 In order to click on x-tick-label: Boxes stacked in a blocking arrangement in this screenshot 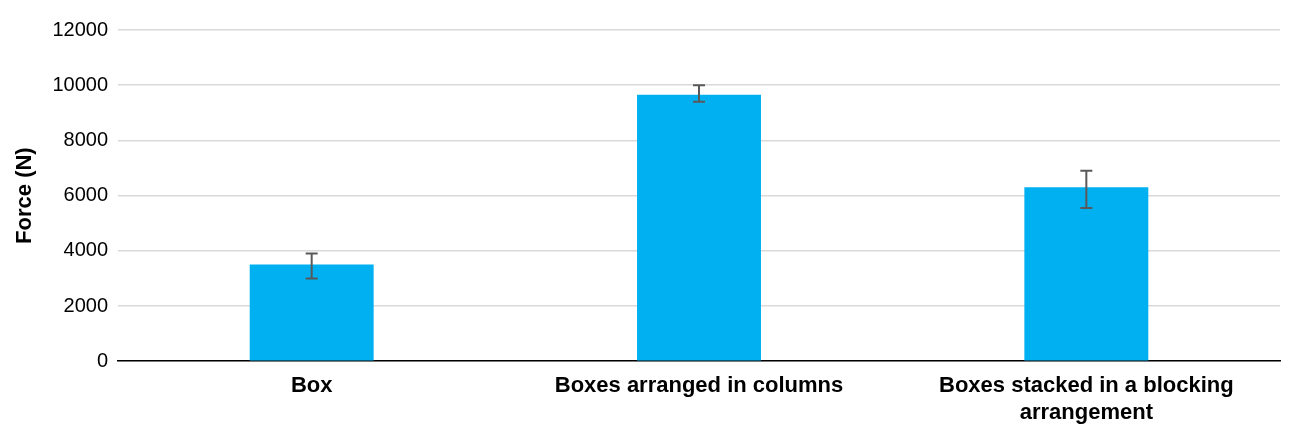, I will do `click(1086, 398)`.